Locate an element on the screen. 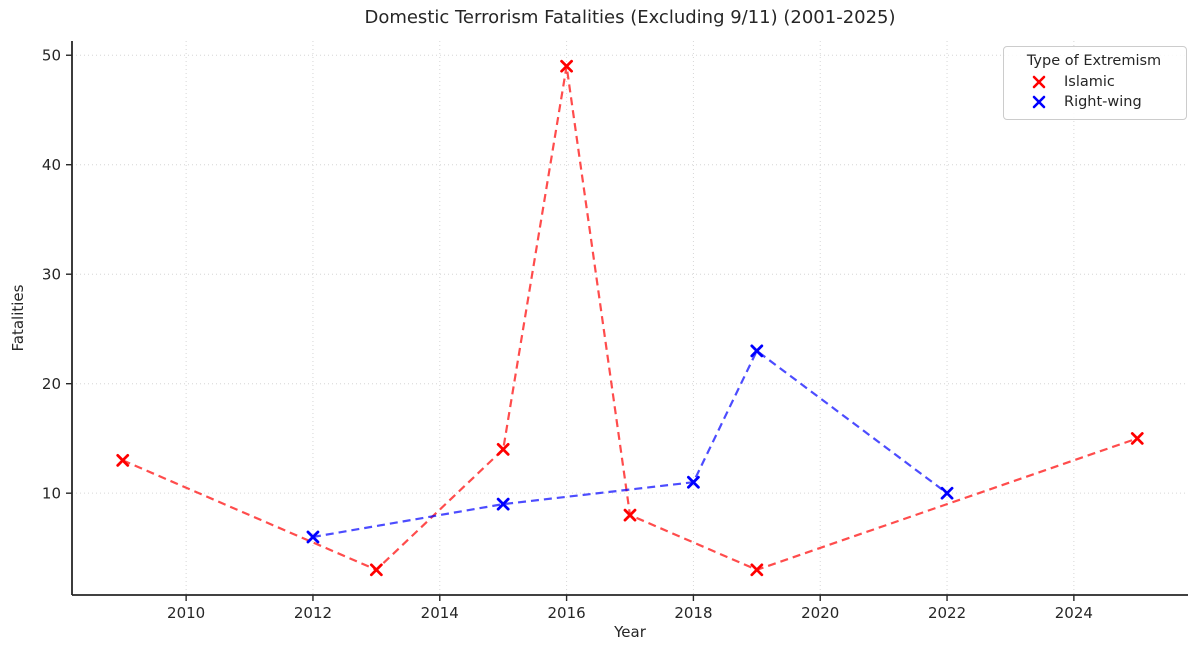 The image size is (1200, 660). legend-title: Type of Extremism is located at coordinates (1094, 61).